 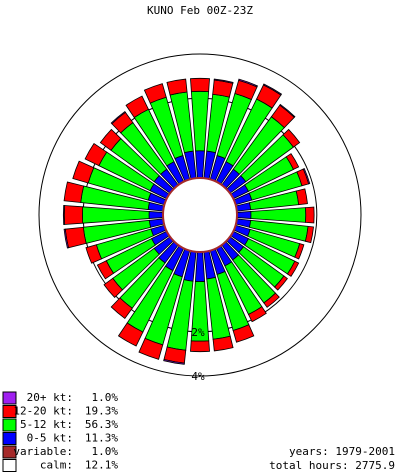 What do you see at coordinates (200, 10) in the screenshot?
I see `chart-title: KUNO Feb 00Z-23Z` at bounding box center [200, 10].